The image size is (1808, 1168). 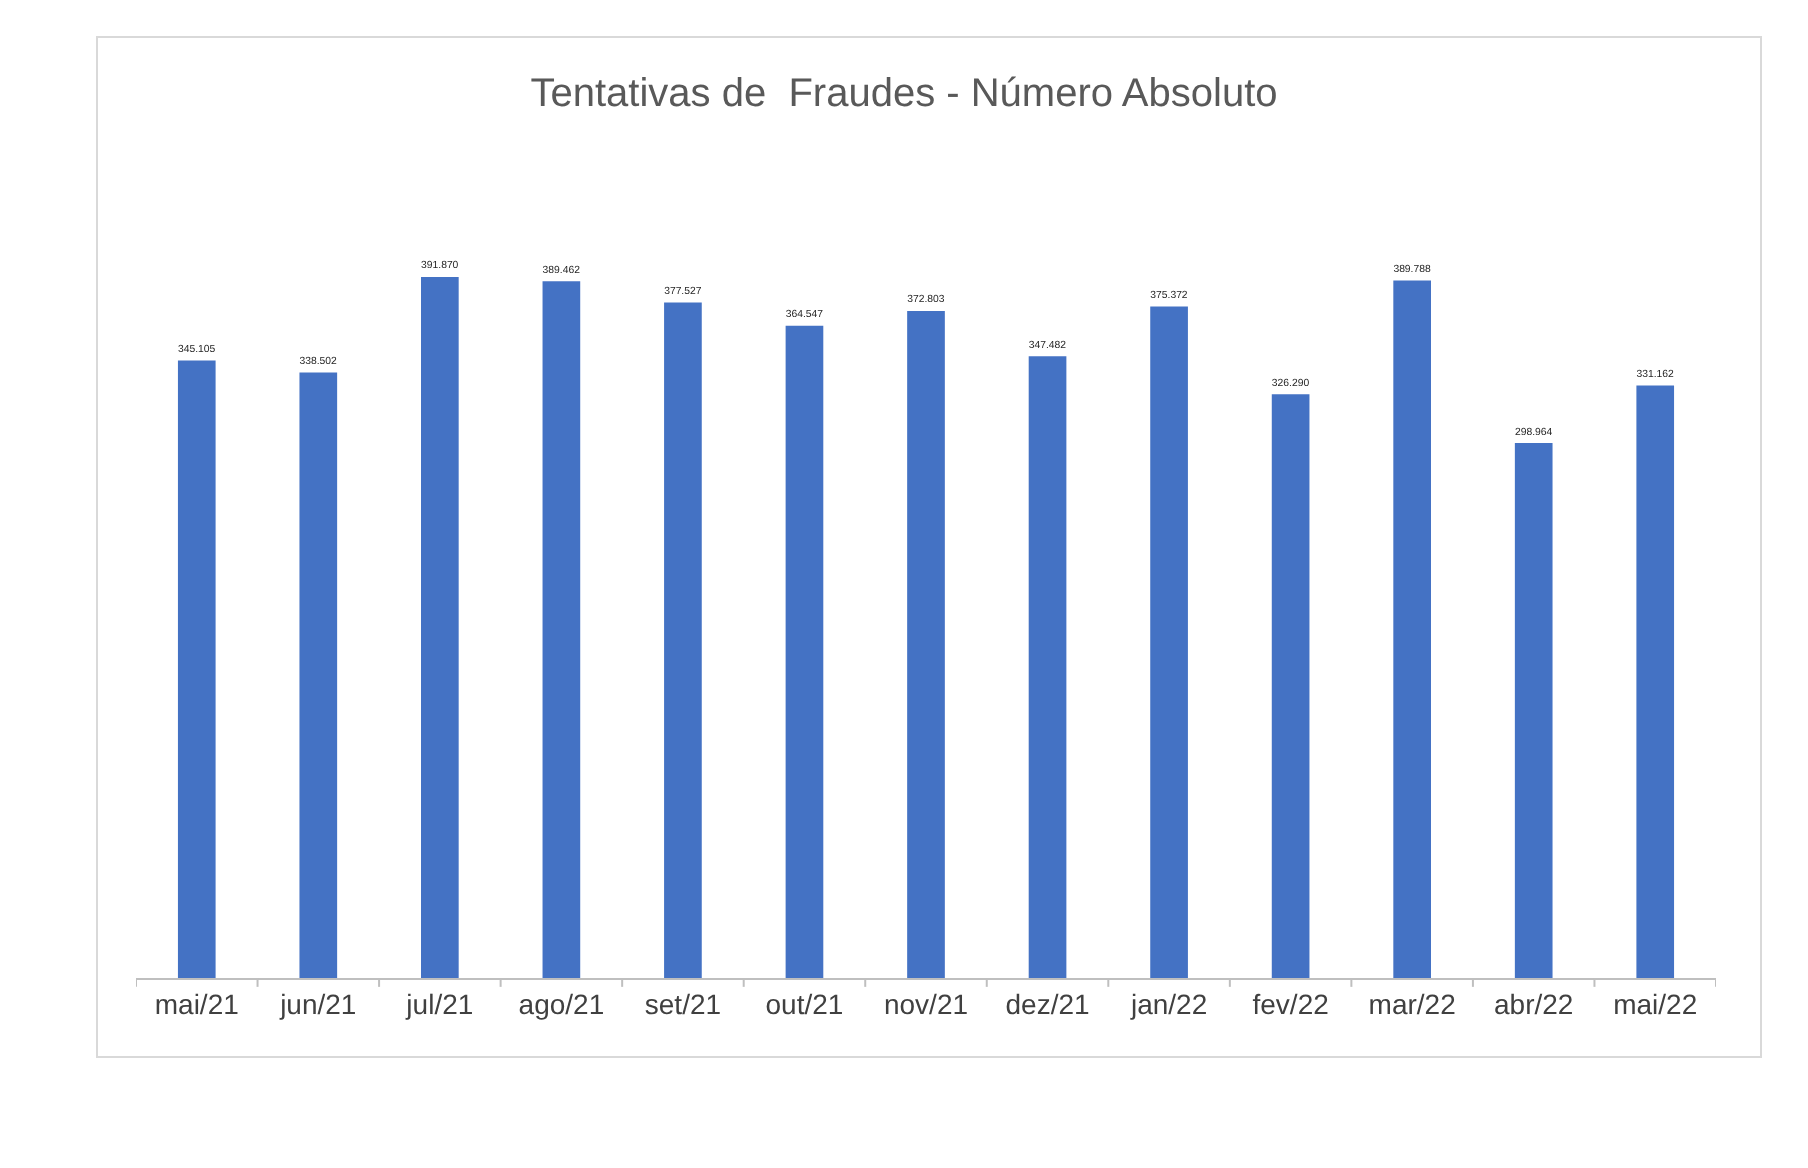 I want to click on x-tick-label: mai/21, so click(x=197, y=1003).